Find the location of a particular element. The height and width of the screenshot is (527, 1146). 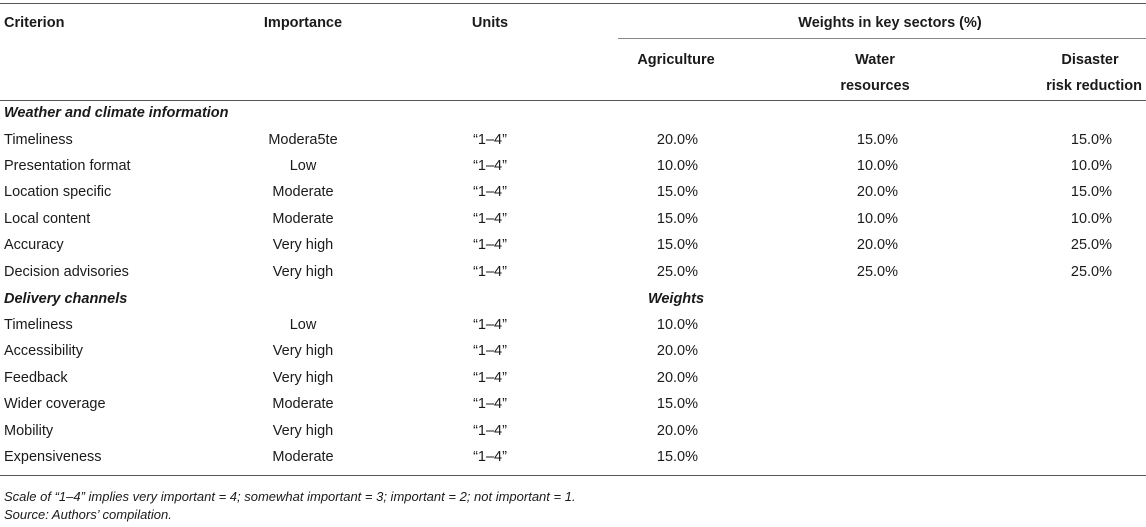

header-units: Units is located at coordinates (490, 23).